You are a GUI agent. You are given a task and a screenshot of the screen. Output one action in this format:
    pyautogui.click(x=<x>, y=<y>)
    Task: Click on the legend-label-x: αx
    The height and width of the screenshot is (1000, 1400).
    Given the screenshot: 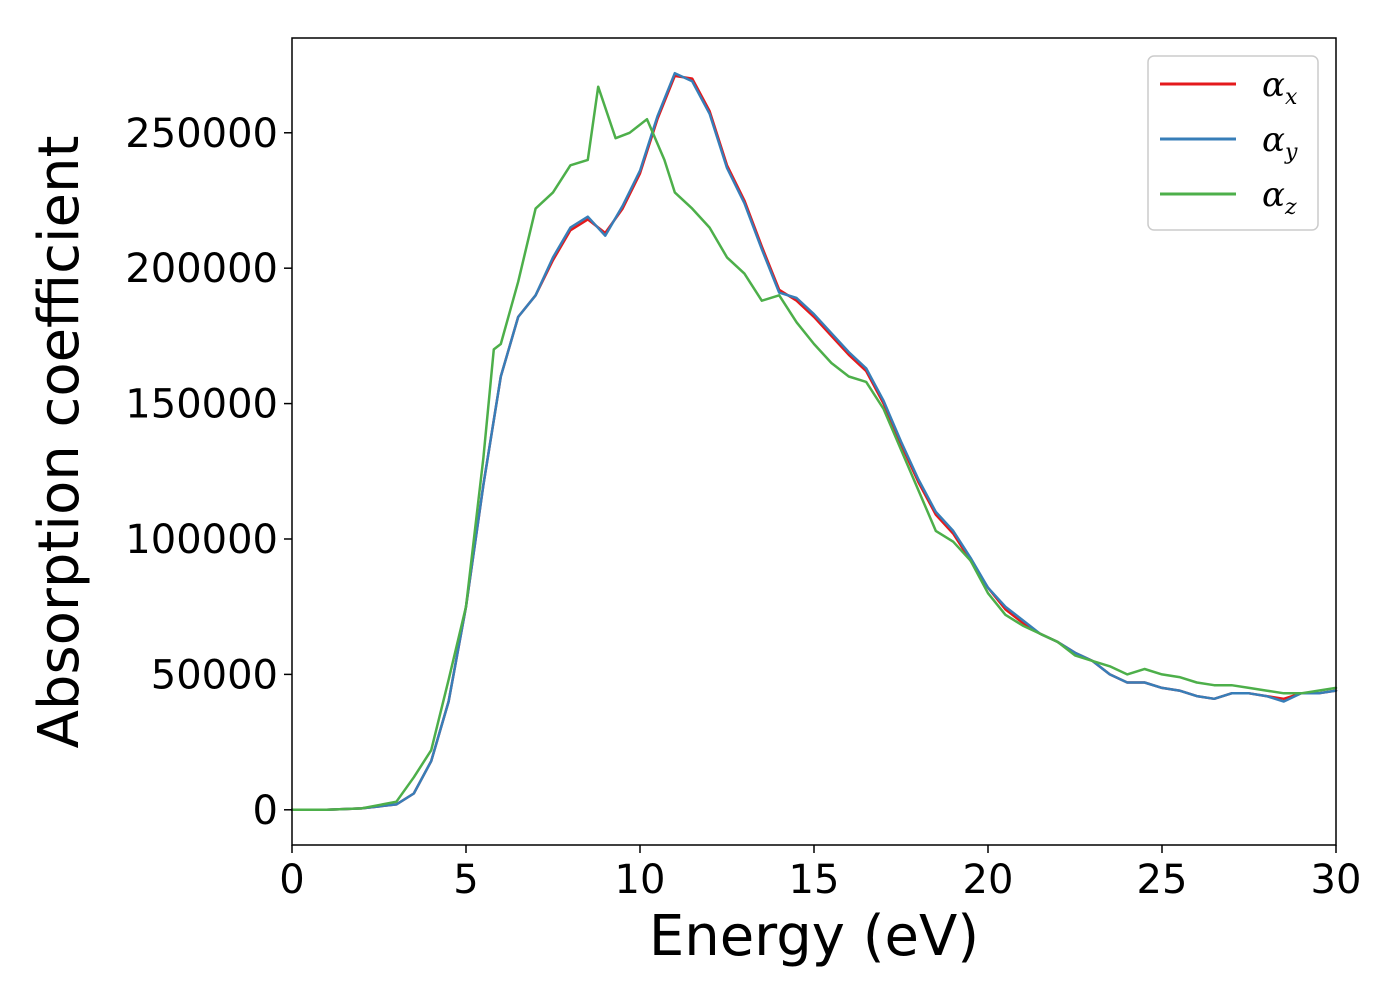 What is the action you would take?
    pyautogui.click(x=1280, y=87)
    